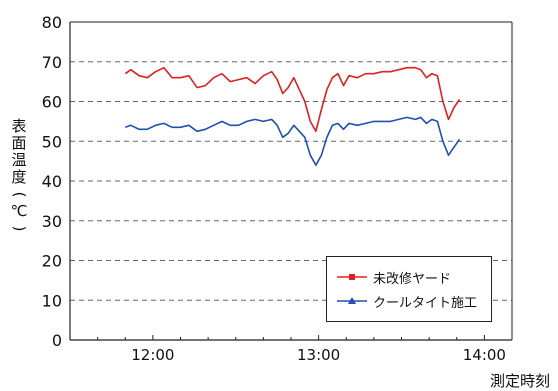 This screenshot has width=558, height=391. What do you see at coordinates (352, 277) in the screenshot?
I see `legend-swatch-red` at bounding box center [352, 277].